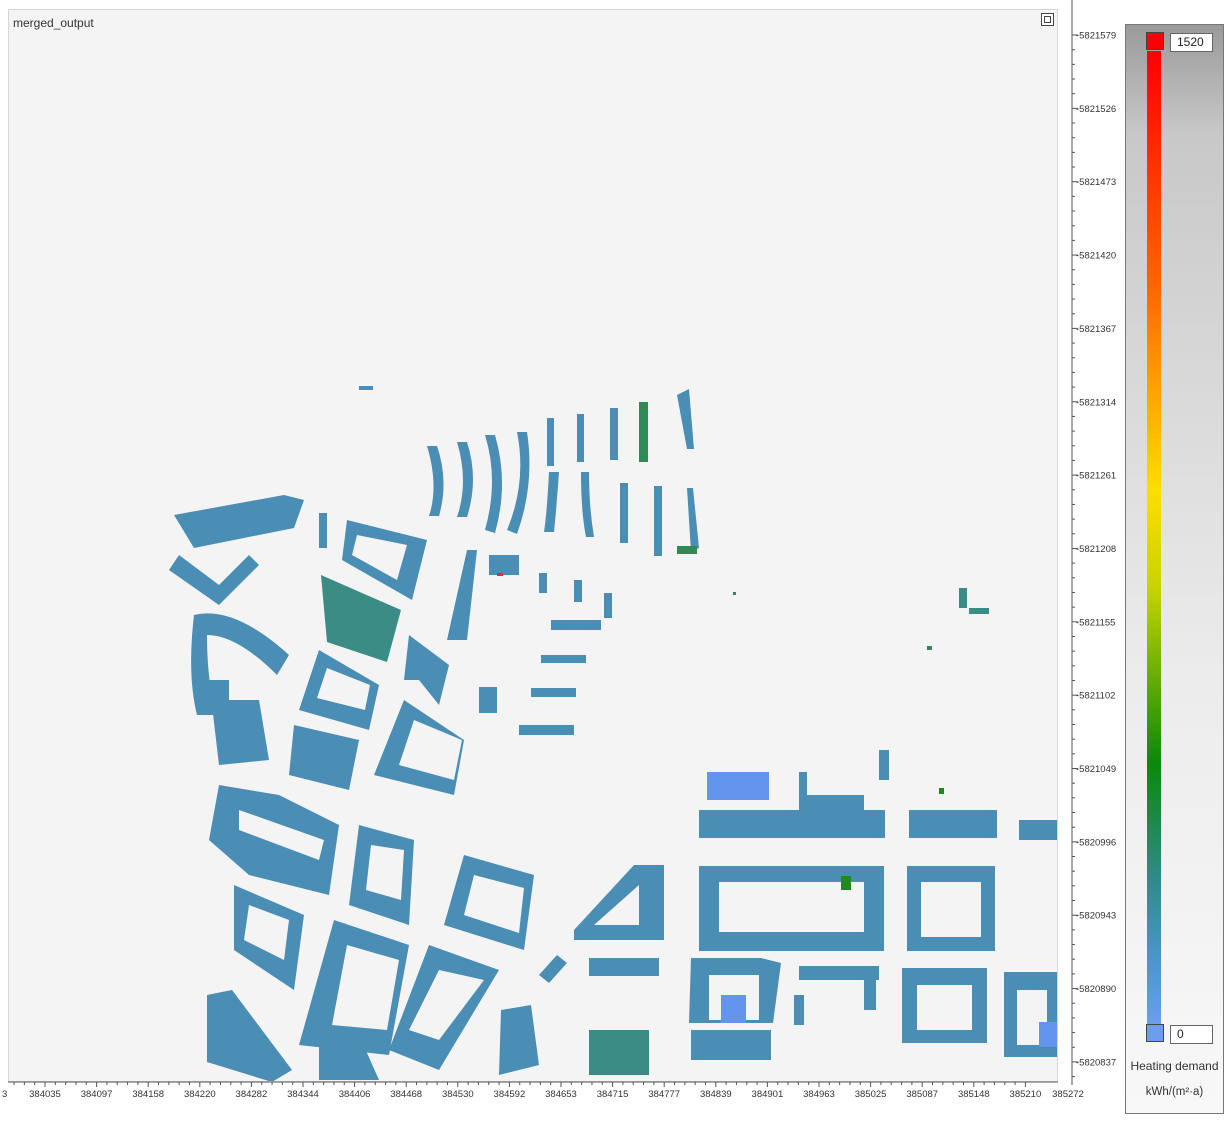 The height and width of the screenshot is (1123, 1225). Describe the element at coordinates (1095, 622) in the screenshot. I see `y-tick-label: -5821155` at that location.